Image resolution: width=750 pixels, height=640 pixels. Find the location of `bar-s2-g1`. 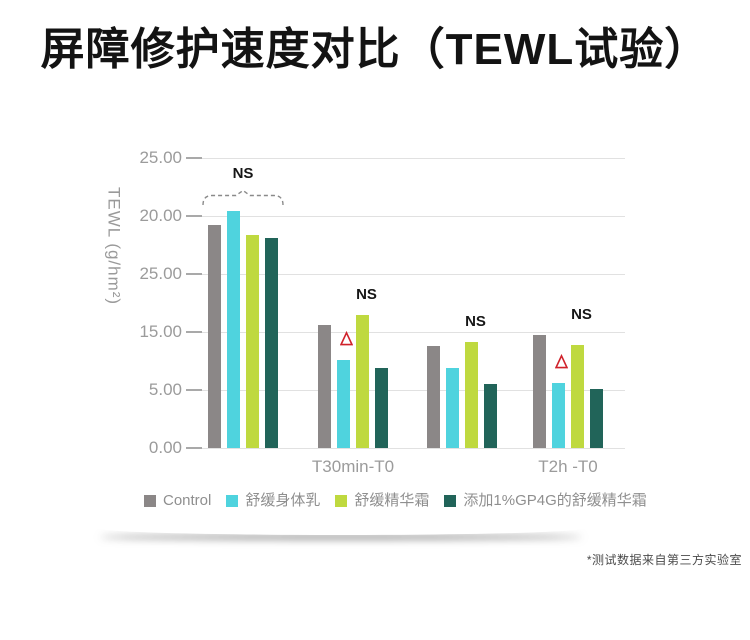

bar-s2-g1 is located at coordinates (362, 381).